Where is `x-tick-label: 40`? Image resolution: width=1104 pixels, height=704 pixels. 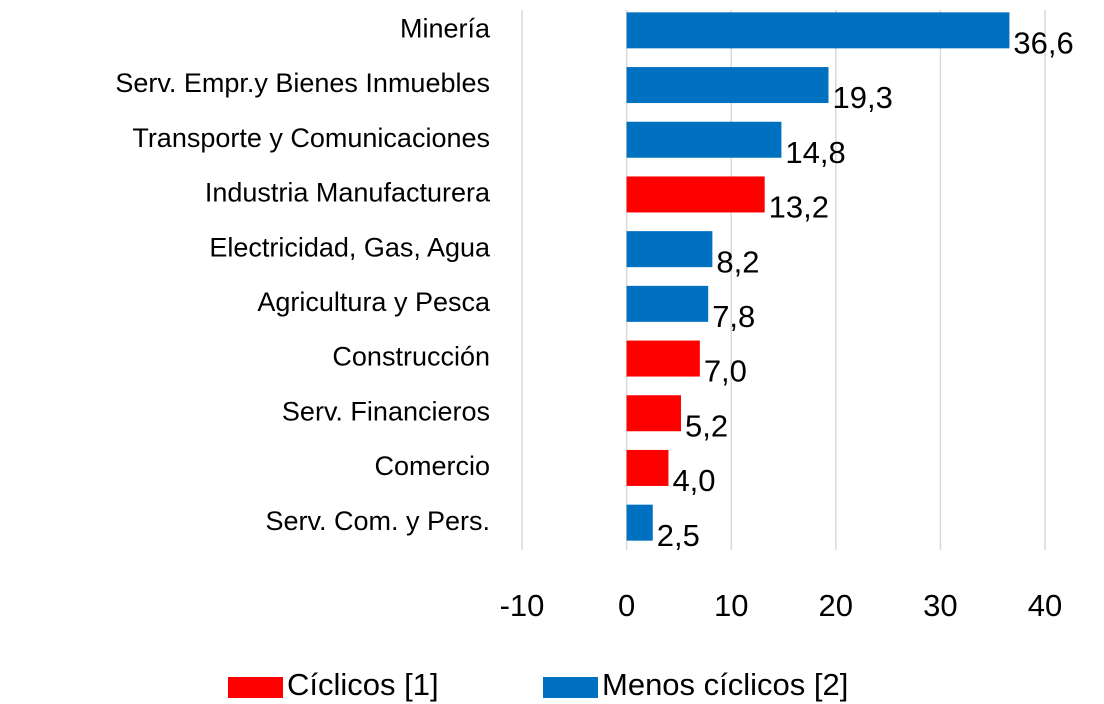
x-tick-label: 40 is located at coordinates (1045, 605).